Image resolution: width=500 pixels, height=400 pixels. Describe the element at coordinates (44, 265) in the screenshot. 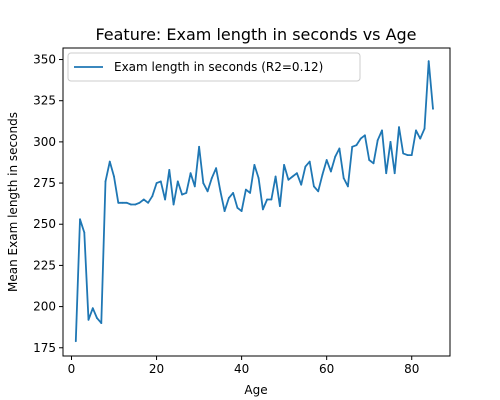

I see `y-tick-label: 225` at that location.